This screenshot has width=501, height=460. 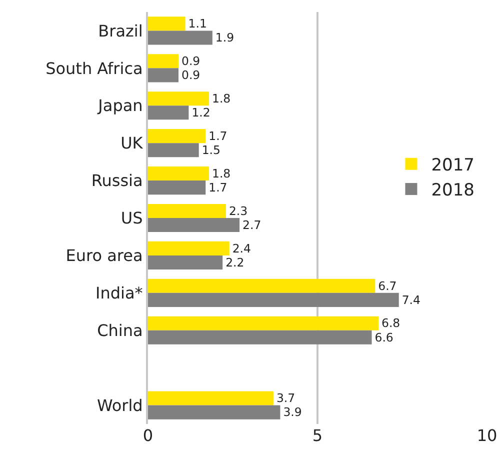 What do you see at coordinates (384, 337) in the screenshot?
I see `data-label: 6.6` at bounding box center [384, 337].